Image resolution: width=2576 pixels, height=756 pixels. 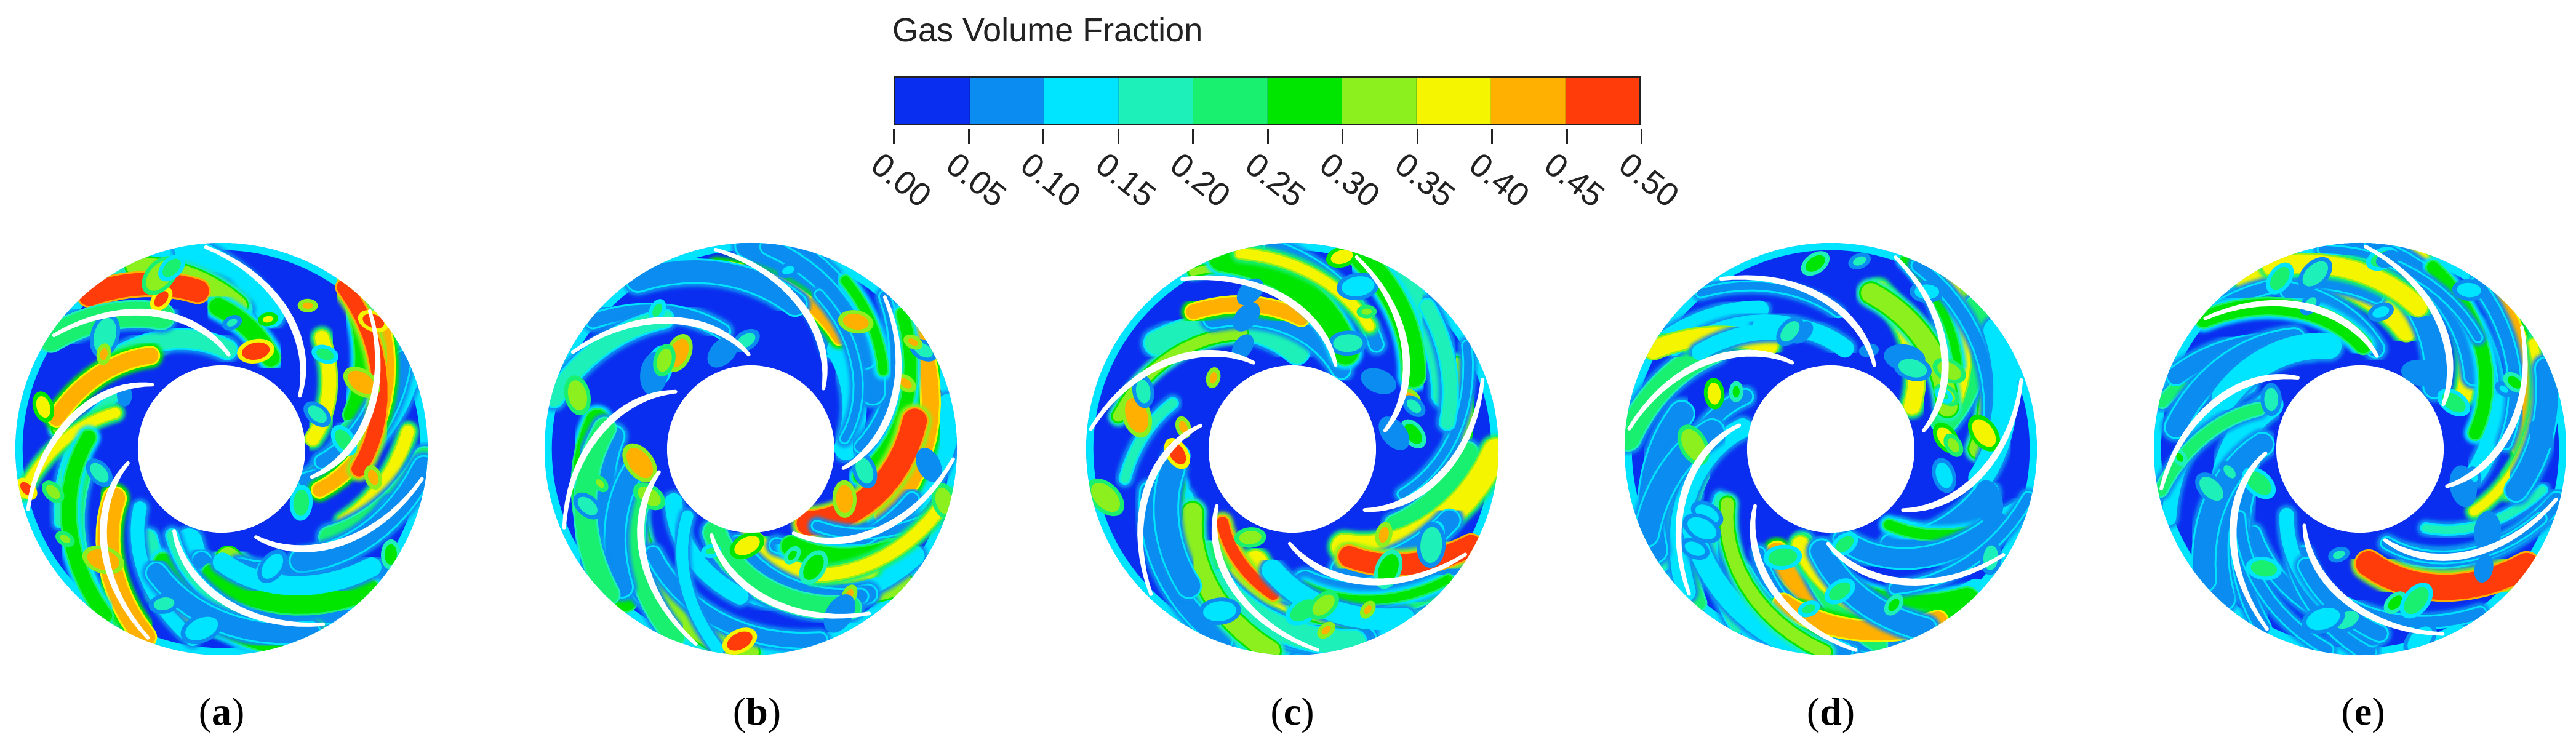 What do you see at coordinates (901, 180) in the screenshot?
I see `color-bar-tick-label: 0.00` at bounding box center [901, 180].